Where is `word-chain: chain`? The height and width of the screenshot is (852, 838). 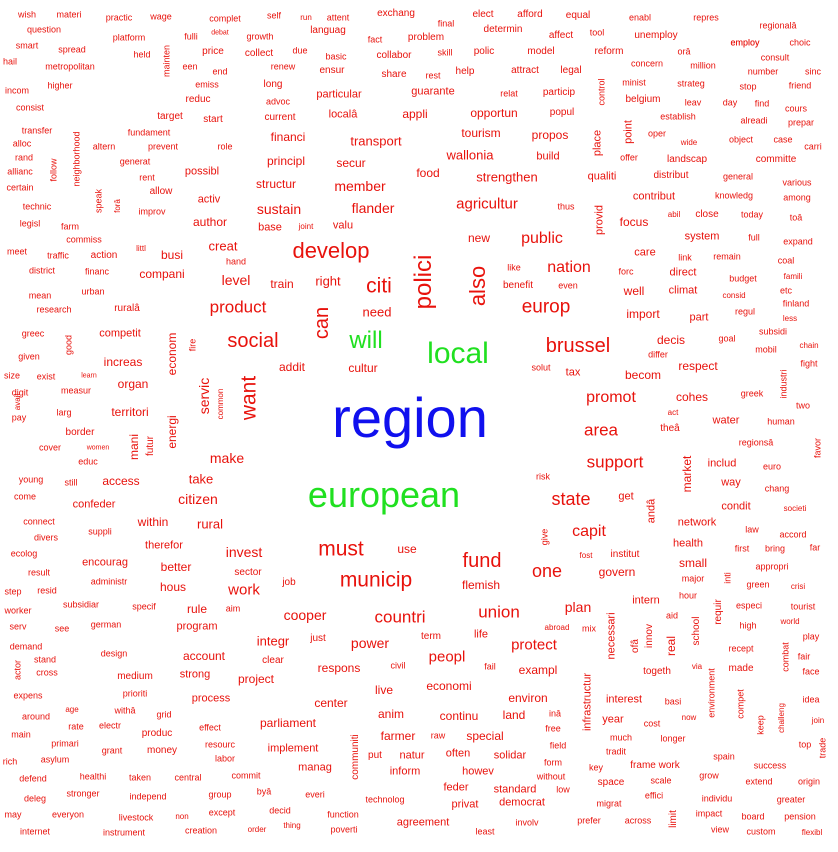 word-chain: chain is located at coordinates (809, 345).